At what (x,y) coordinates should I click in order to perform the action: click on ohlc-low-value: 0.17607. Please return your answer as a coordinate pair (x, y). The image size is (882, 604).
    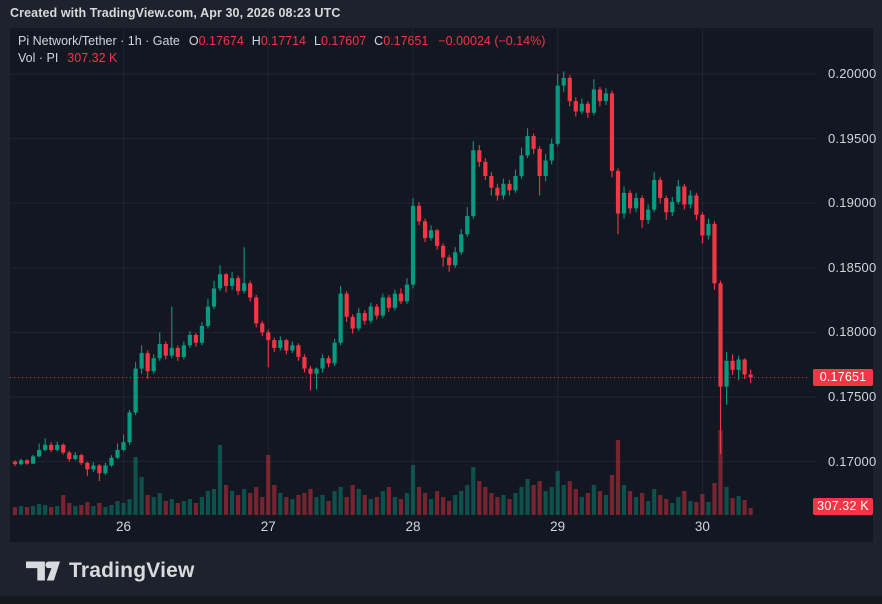
    Looking at the image, I should click on (343, 41).